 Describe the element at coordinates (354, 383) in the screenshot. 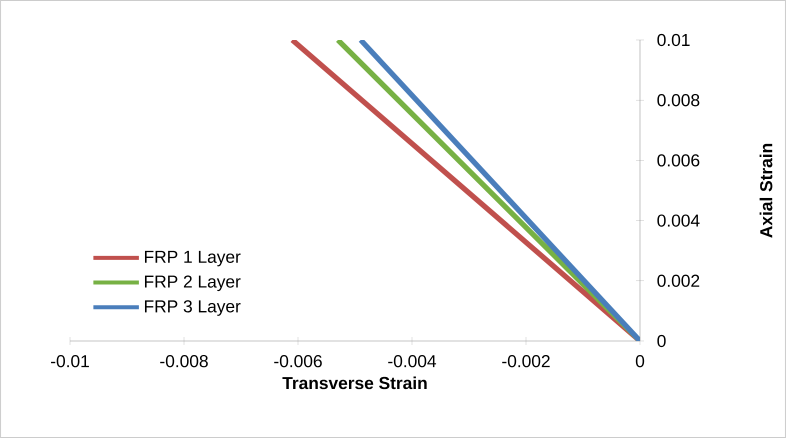

I see `x-axis-title: Transverse Strain` at that location.